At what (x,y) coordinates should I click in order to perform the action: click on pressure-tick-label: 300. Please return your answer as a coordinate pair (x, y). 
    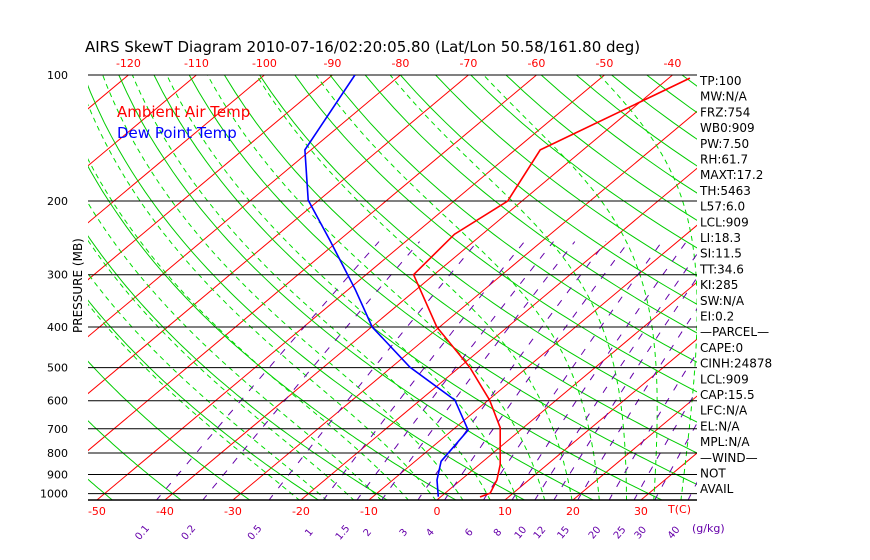
    Looking at the image, I should click on (57, 275).